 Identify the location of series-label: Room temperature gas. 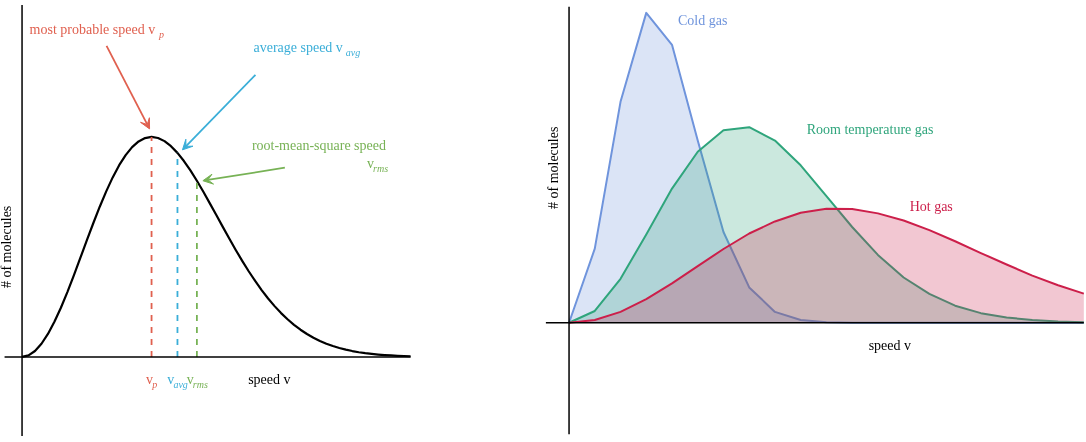
(870, 130).